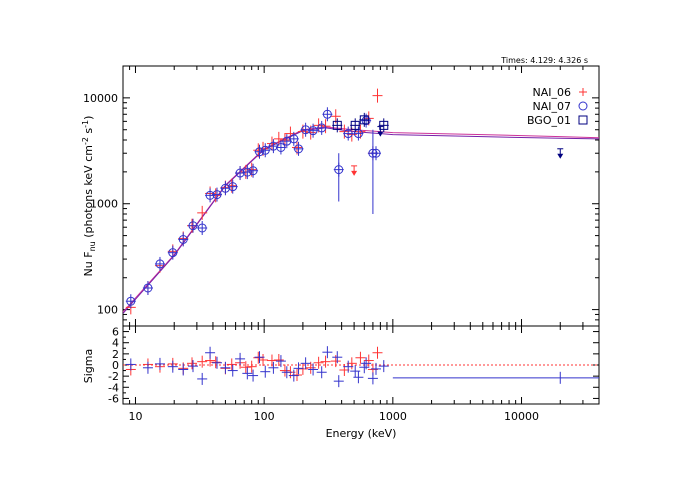 The image size is (695, 500). Describe the element at coordinates (115, 365) in the screenshot. I see `residual-y-tick-label: 0` at that location.